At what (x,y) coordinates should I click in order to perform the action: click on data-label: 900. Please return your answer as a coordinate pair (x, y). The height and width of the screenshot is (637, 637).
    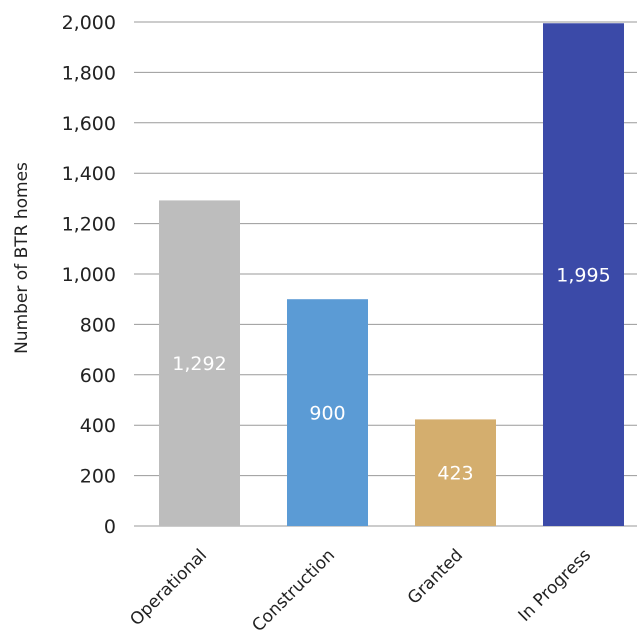
    Looking at the image, I should click on (327, 414).